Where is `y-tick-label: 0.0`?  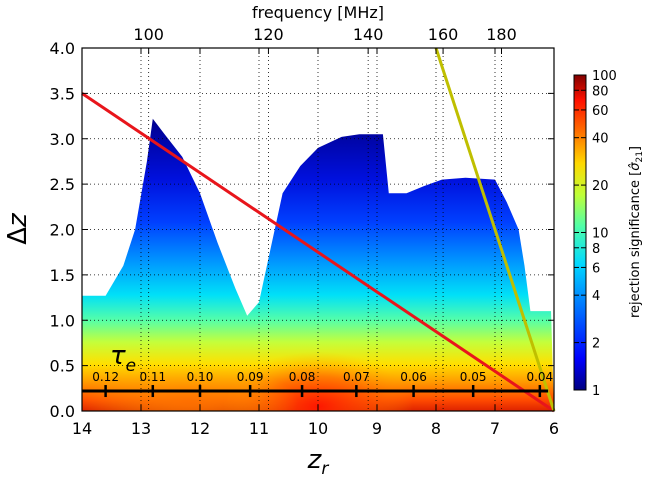 y-tick-label: 0.0 is located at coordinates (62, 411).